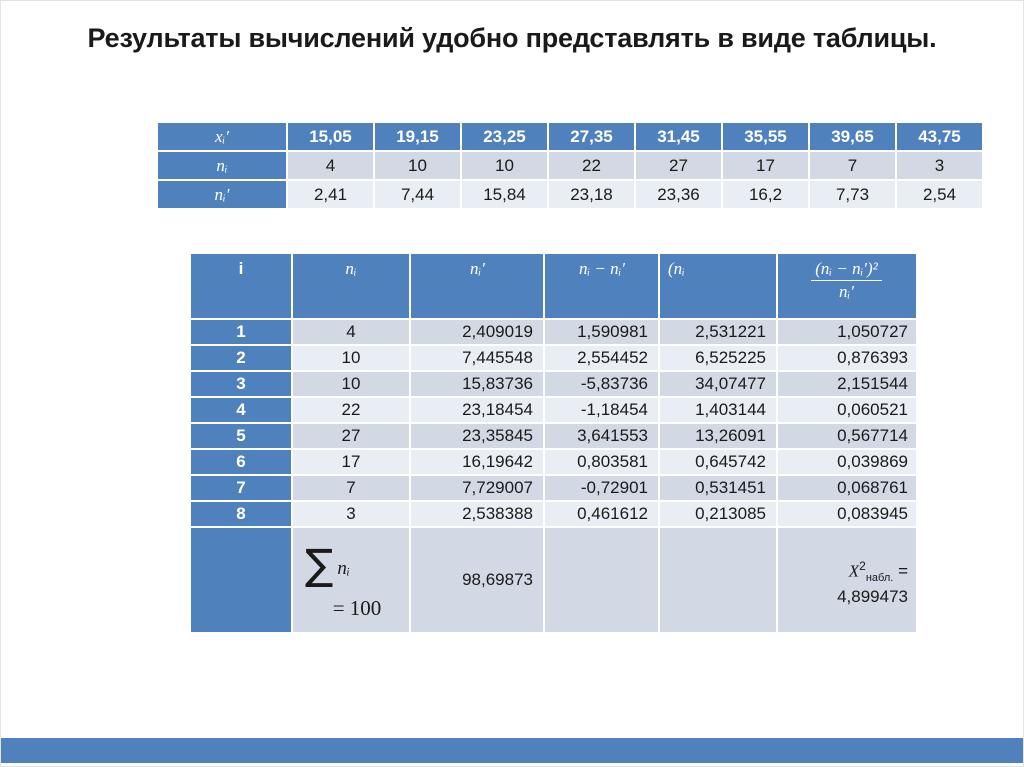 The height and width of the screenshot is (767, 1024). What do you see at coordinates (591, 165) in the screenshot?
I see `table-cell: 22` at bounding box center [591, 165].